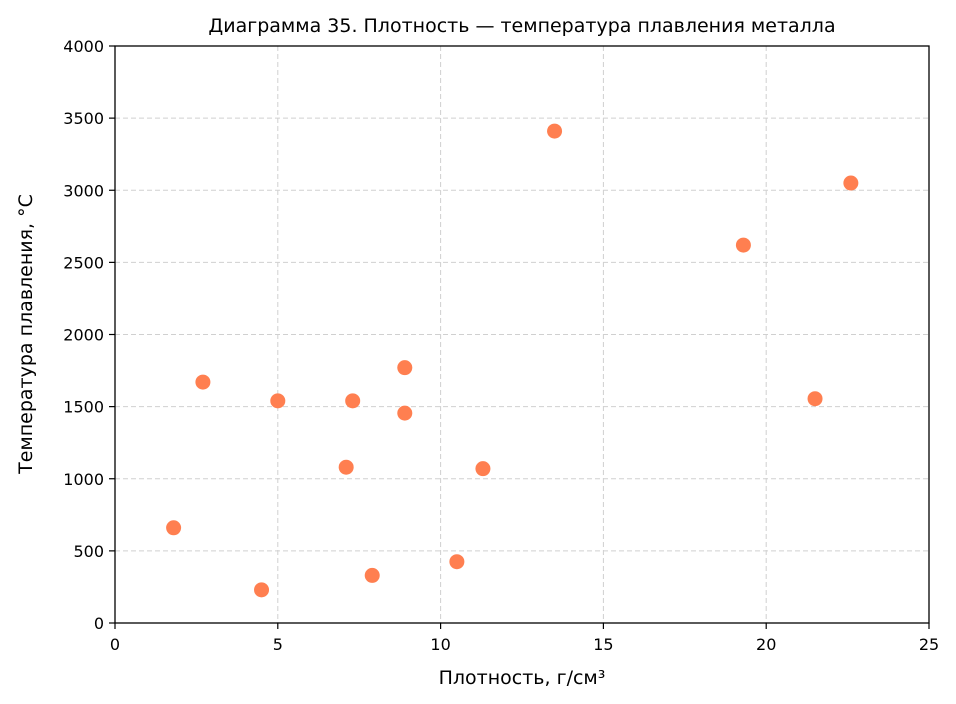  I want to click on y-tick-label: 3500, so click(83, 118).